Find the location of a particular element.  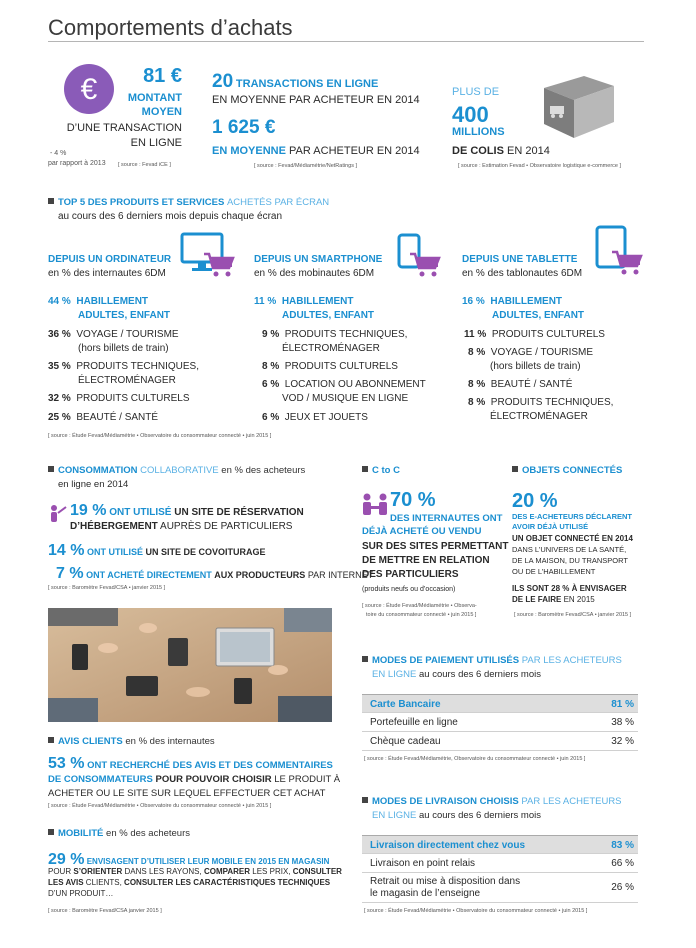

paiement-title-line2: EN LIGNE au cours des 6 derniers mois is located at coordinates (456, 674).